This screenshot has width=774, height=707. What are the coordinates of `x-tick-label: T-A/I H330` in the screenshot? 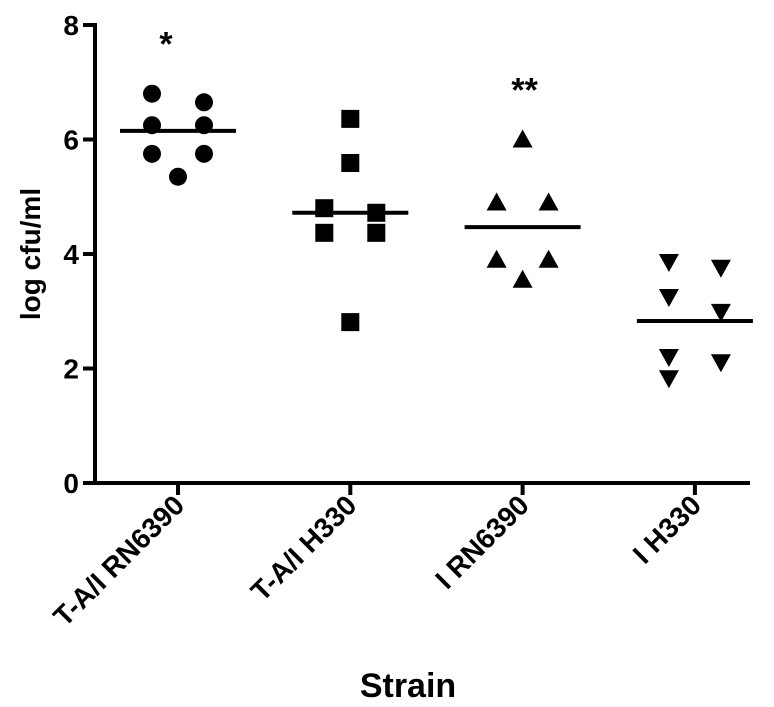 It's located at (304, 548).